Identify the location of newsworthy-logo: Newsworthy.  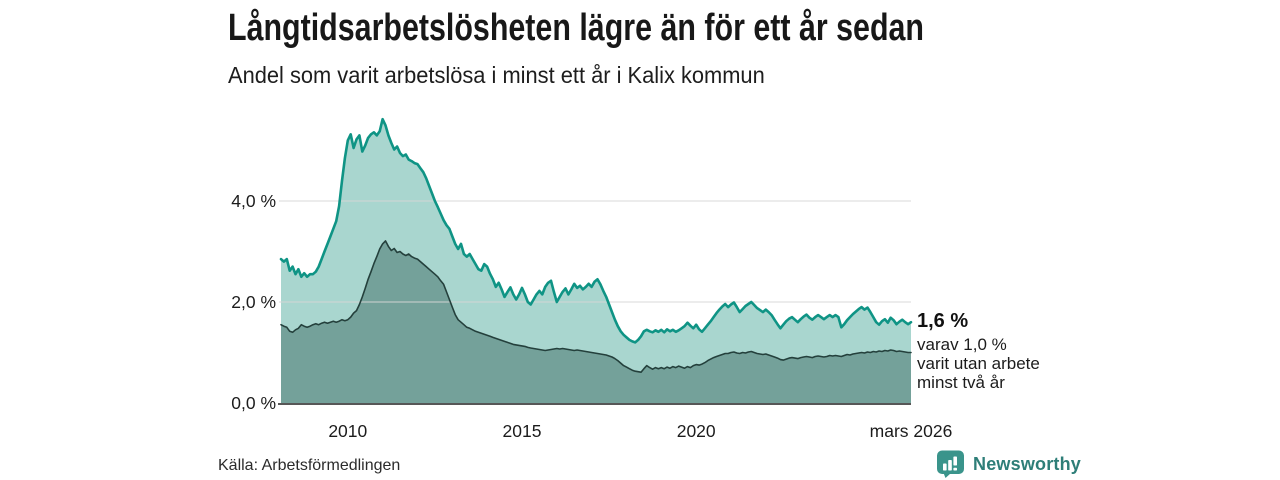
(1008, 464).